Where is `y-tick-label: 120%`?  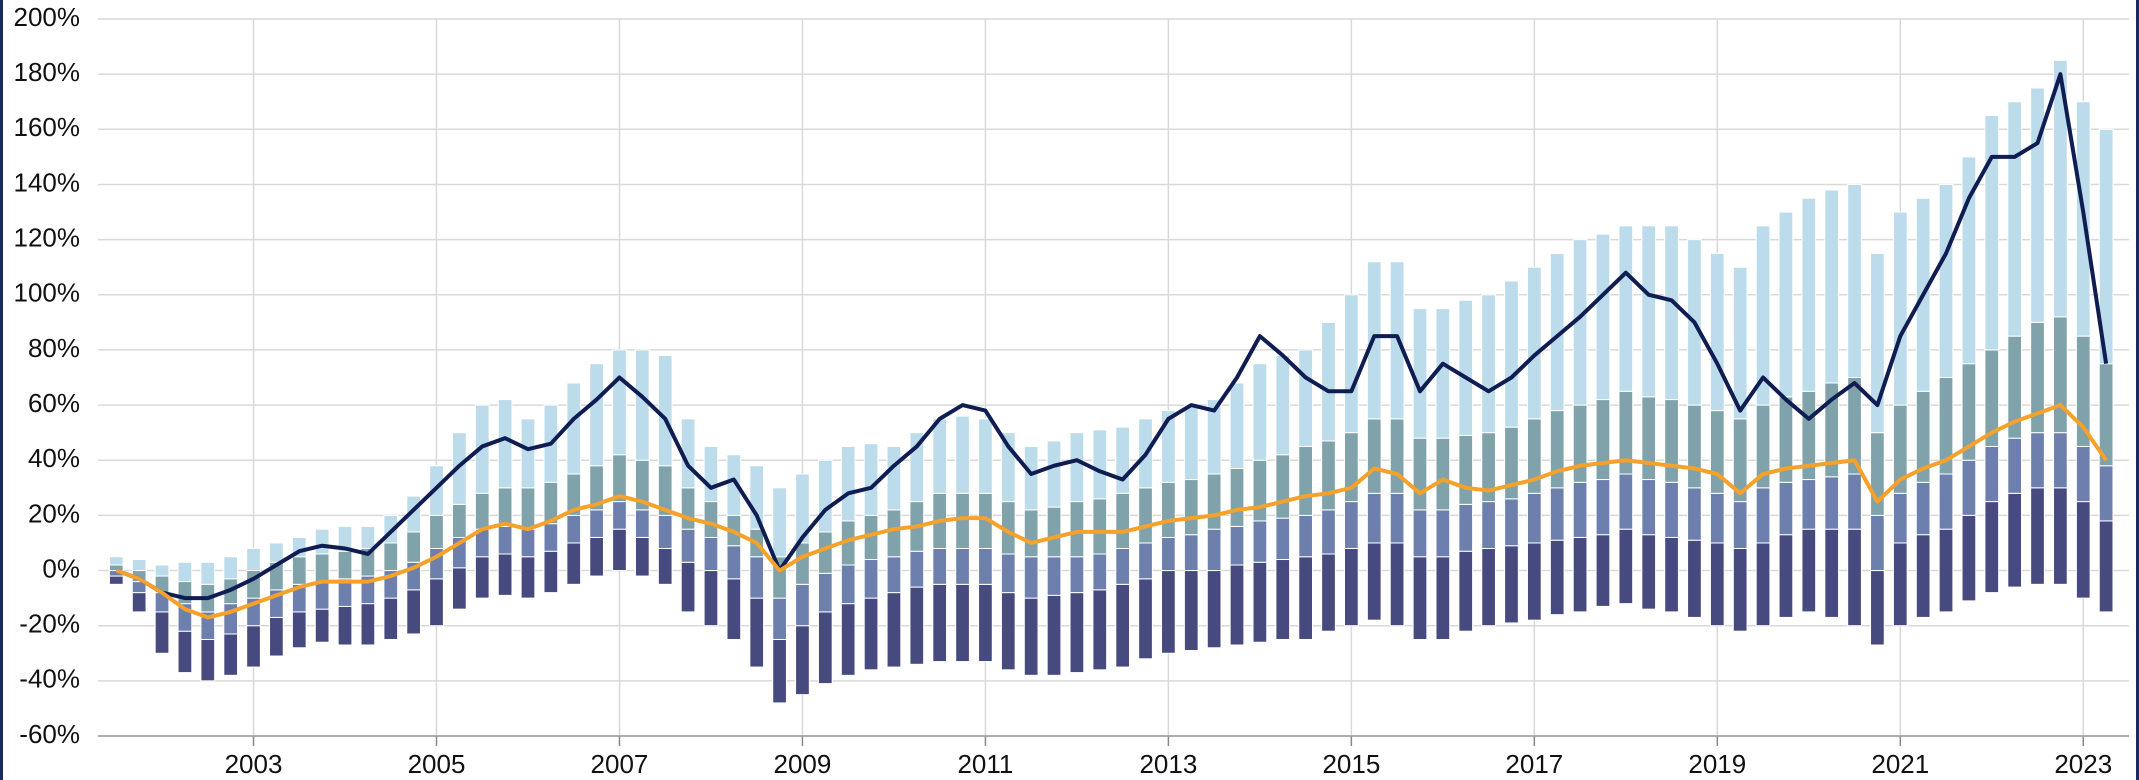
y-tick-label: 120% is located at coordinates (47, 237).